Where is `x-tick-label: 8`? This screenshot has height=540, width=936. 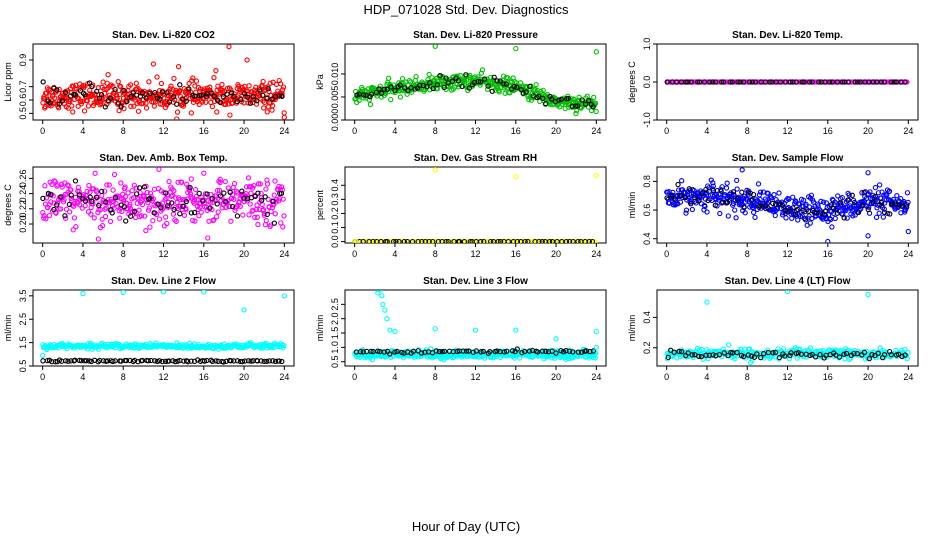
x-tick-label: 8 is located at coordinates (435, 254).